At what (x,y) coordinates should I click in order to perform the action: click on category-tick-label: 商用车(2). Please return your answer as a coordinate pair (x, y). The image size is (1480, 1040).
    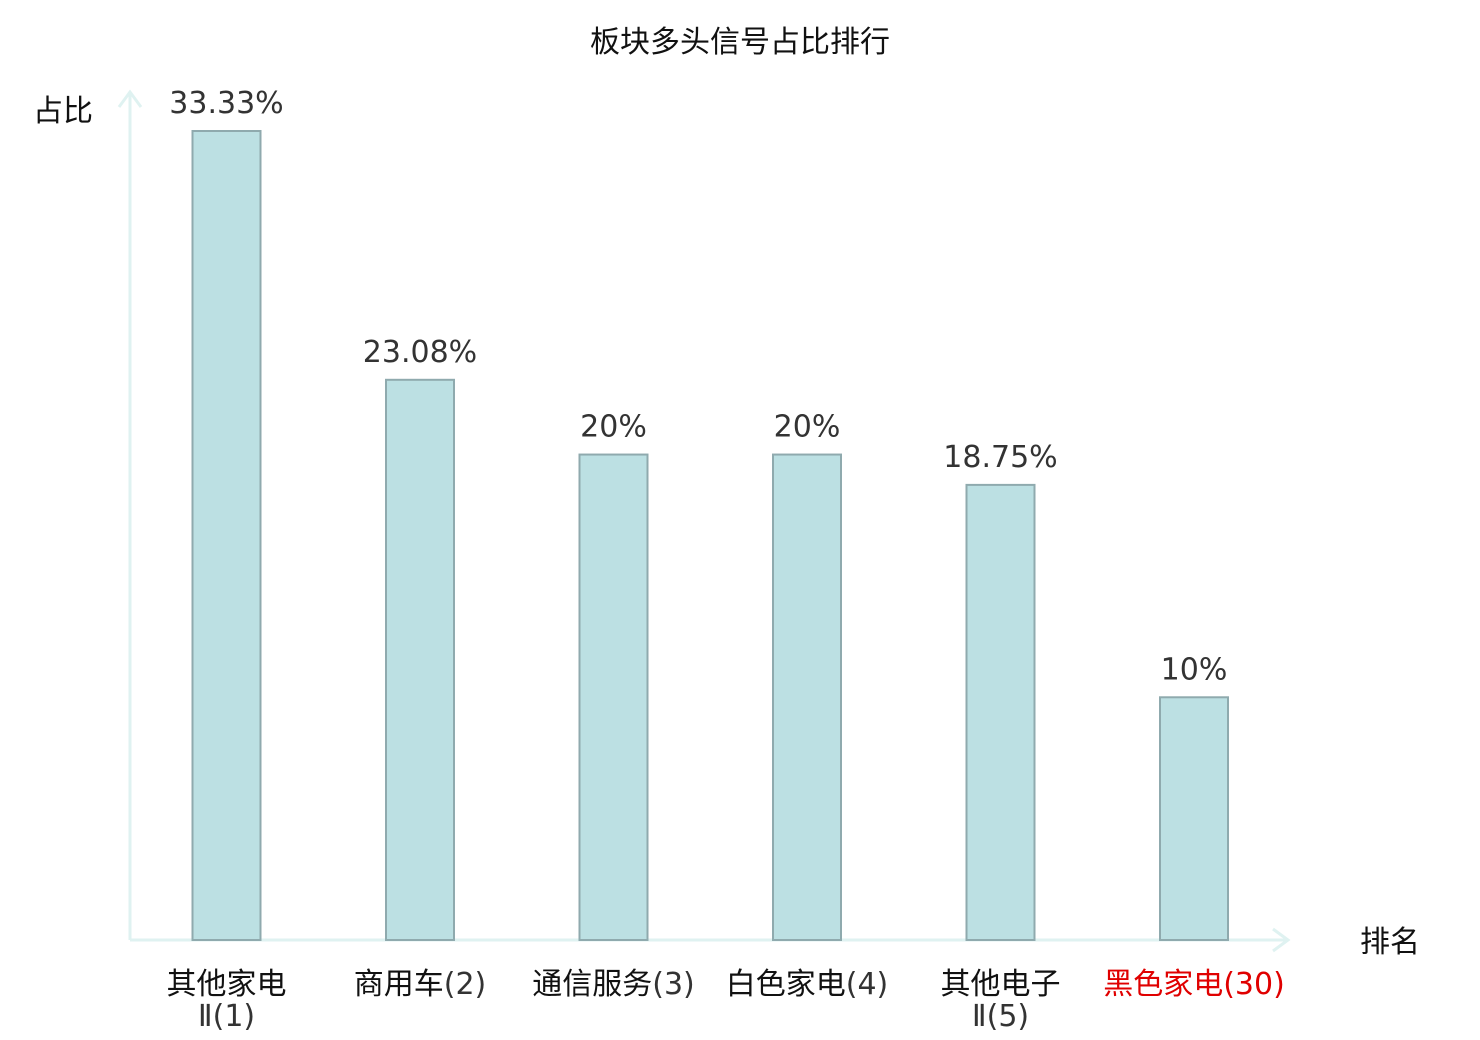
    Looking at the image, I should click on (420, 984).